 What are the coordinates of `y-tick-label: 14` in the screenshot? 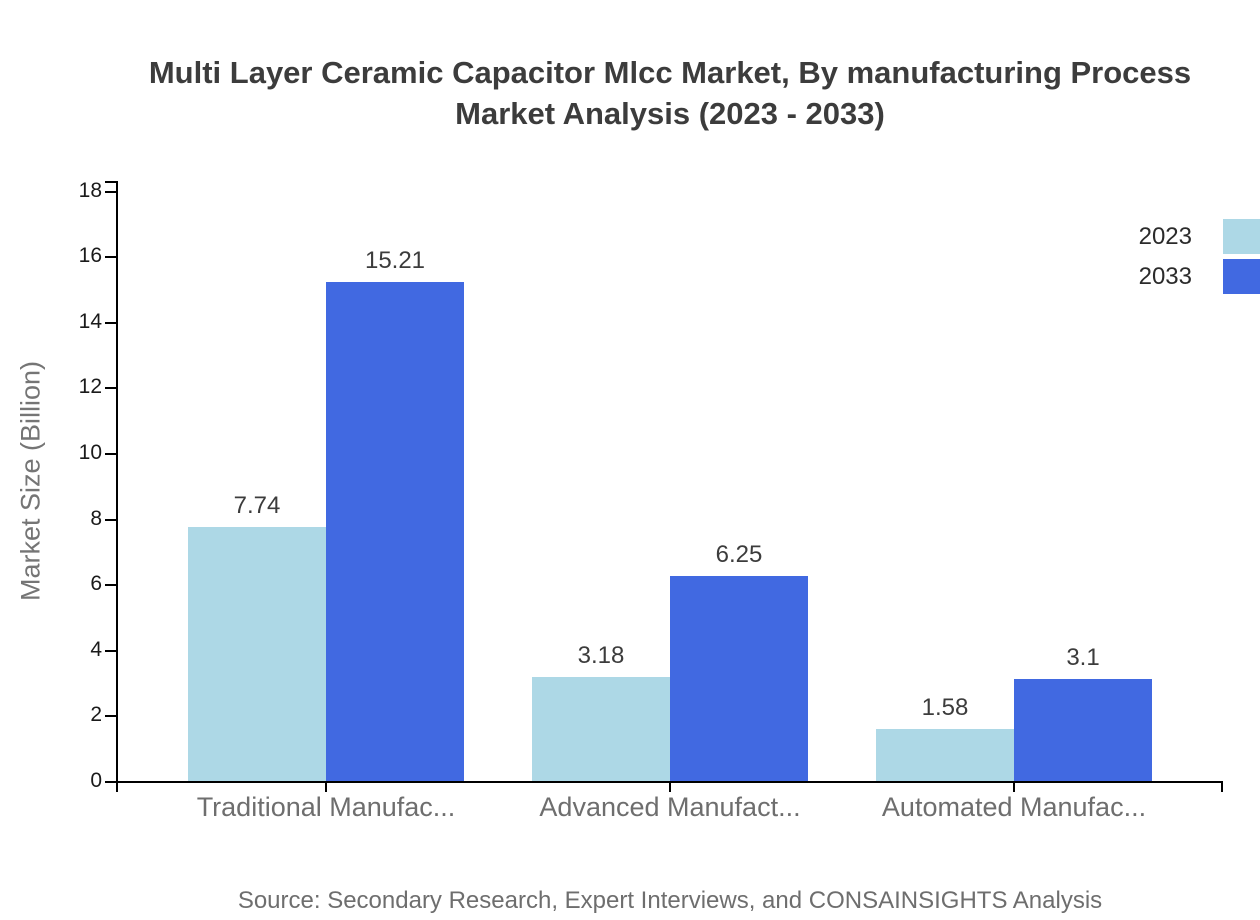 It's located at (90, 321).